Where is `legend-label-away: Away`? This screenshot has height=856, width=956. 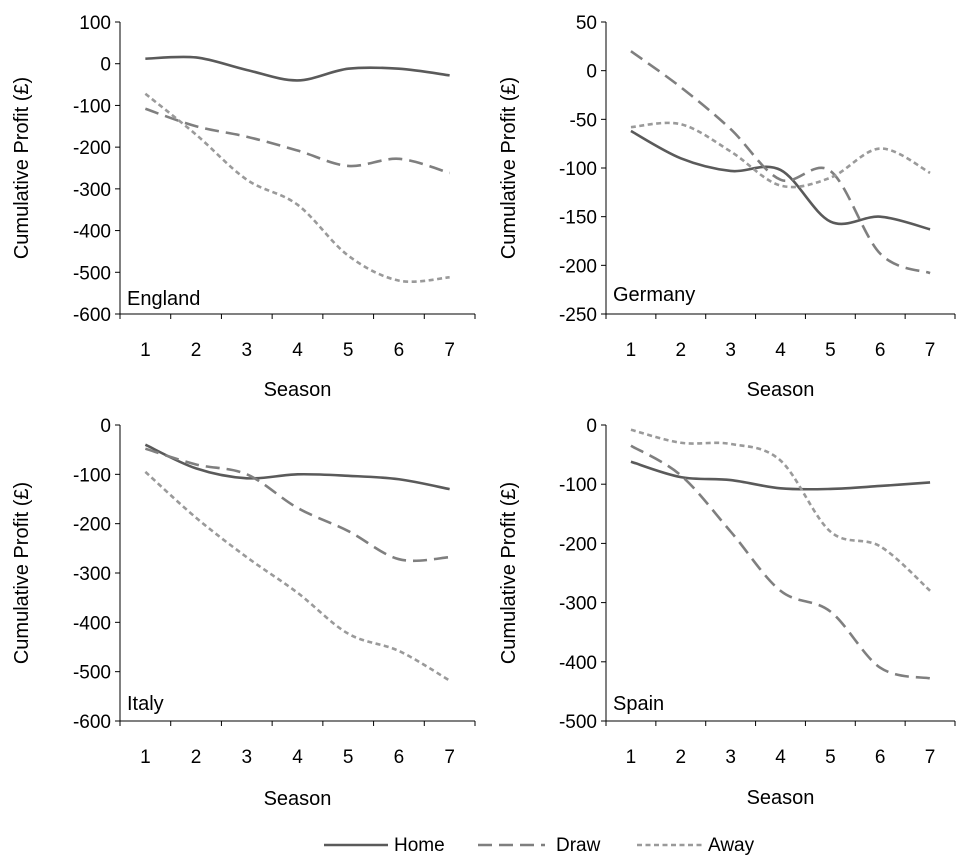
legend-label-away: Away is located at coordinates (731, 845).